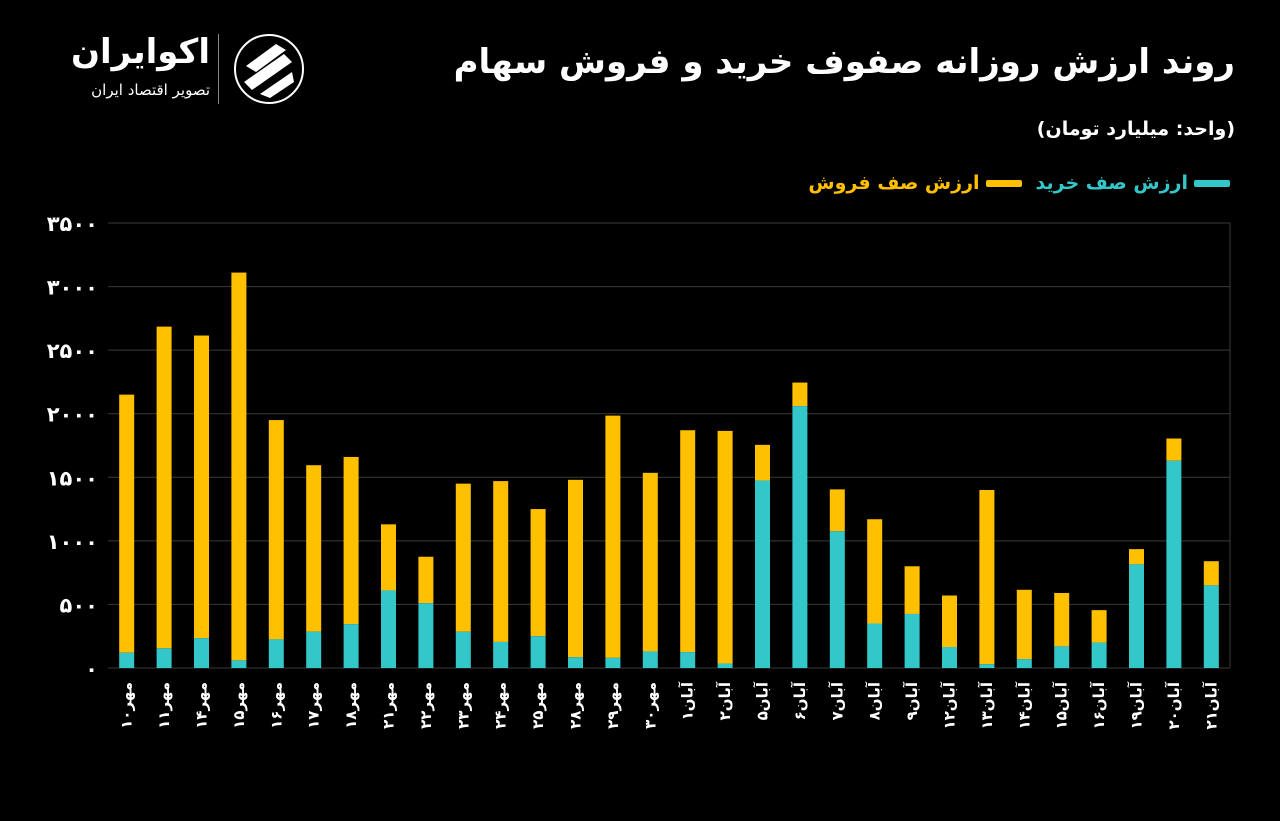  What do you see at coordinates (837, 700) in the screenshot?
I see `x-tick-label: آبان۷` at bounding box center [837, 700].